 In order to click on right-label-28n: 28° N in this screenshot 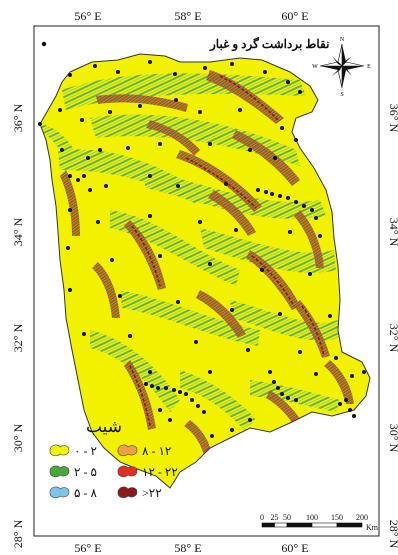, I will do `click(392, 534)`.